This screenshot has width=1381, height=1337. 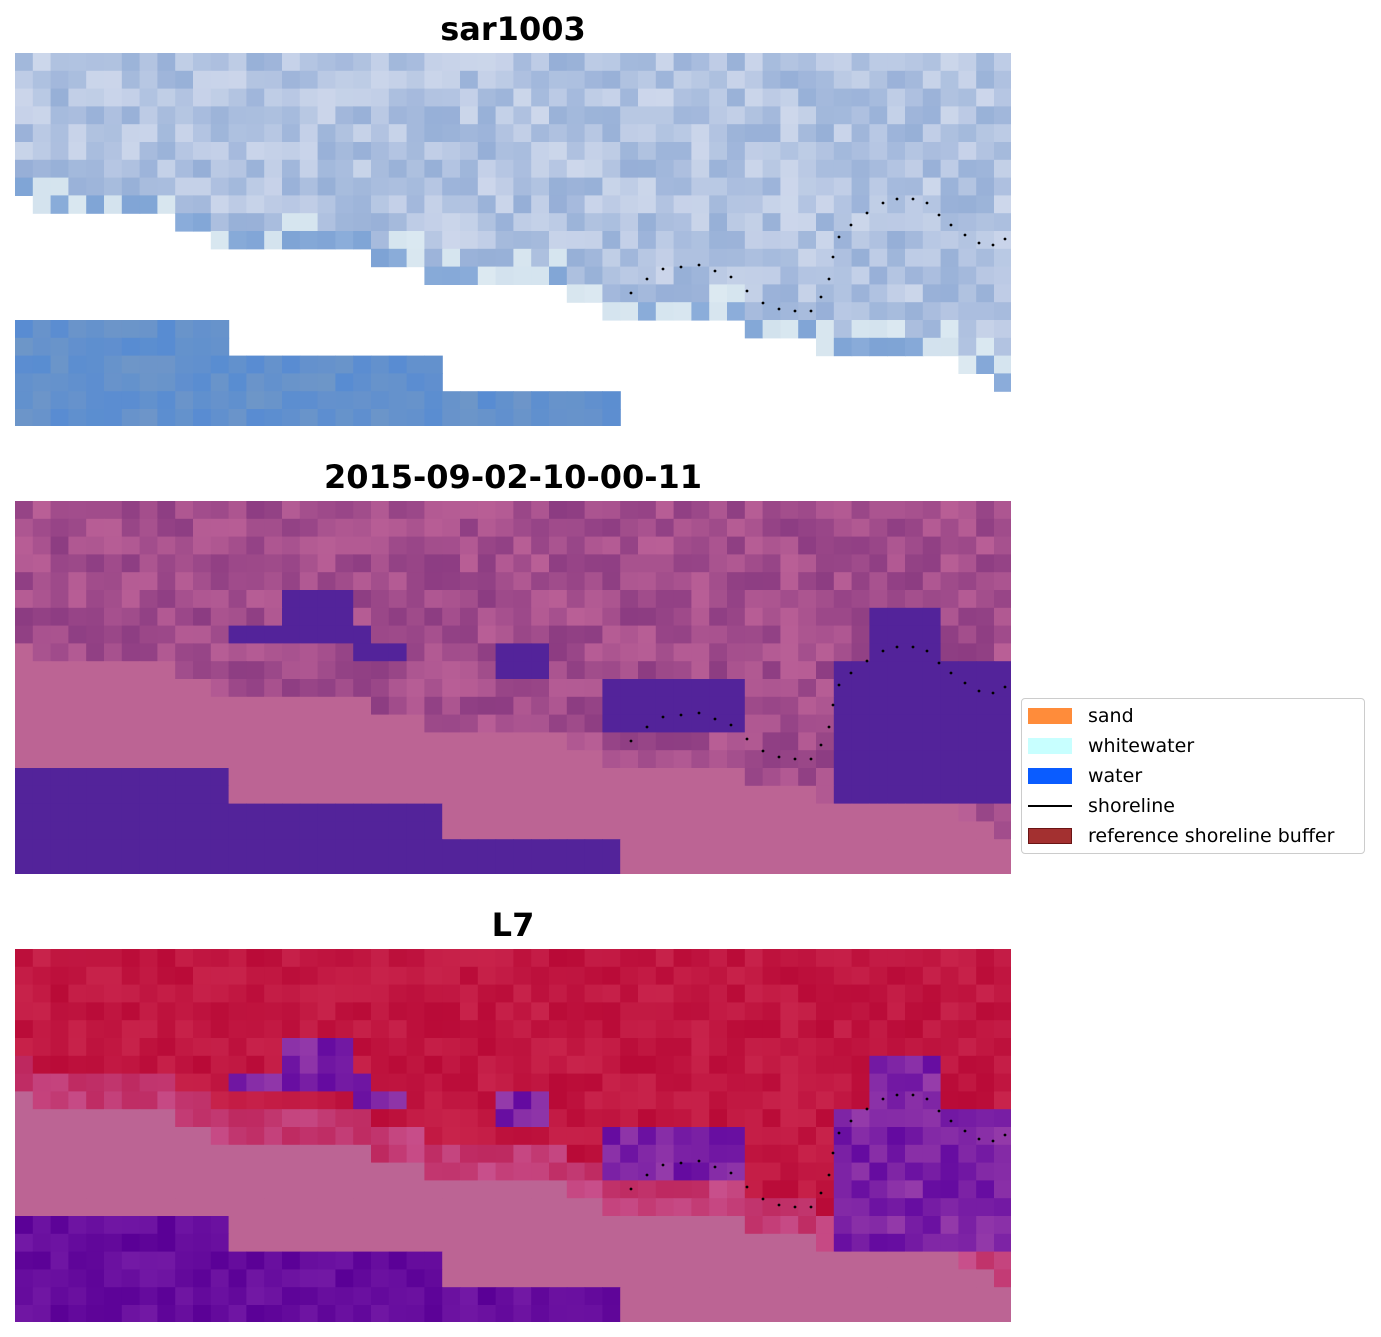 What do you see at coordinates (513, 29) in the screenshot?
I see `panel-title-1: sar1003` at bounding box center [513, 29].